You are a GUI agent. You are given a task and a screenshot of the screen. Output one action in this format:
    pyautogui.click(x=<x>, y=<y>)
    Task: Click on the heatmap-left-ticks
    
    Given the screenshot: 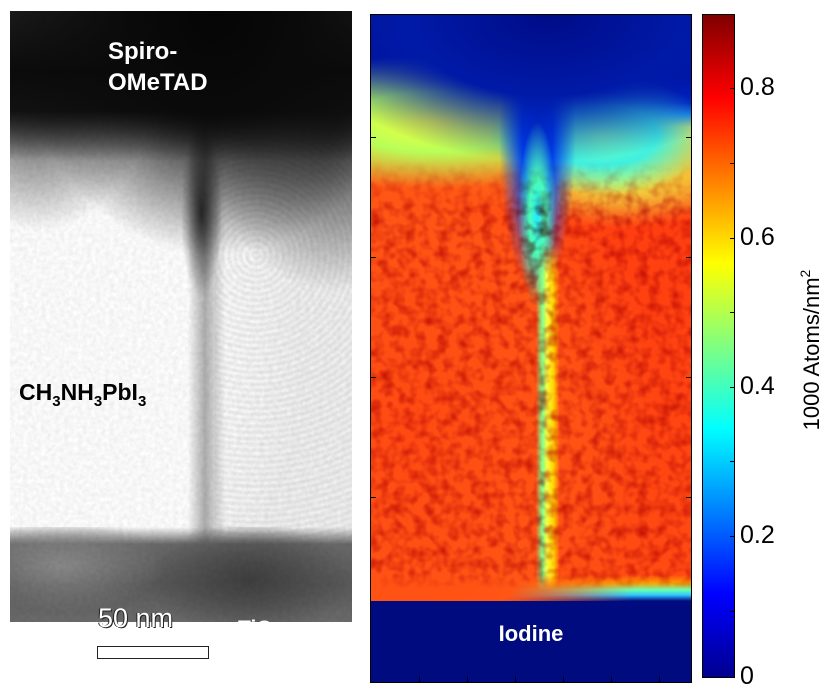 What is the action you would take?
    pyautogui.click(x=373, y=348)
    